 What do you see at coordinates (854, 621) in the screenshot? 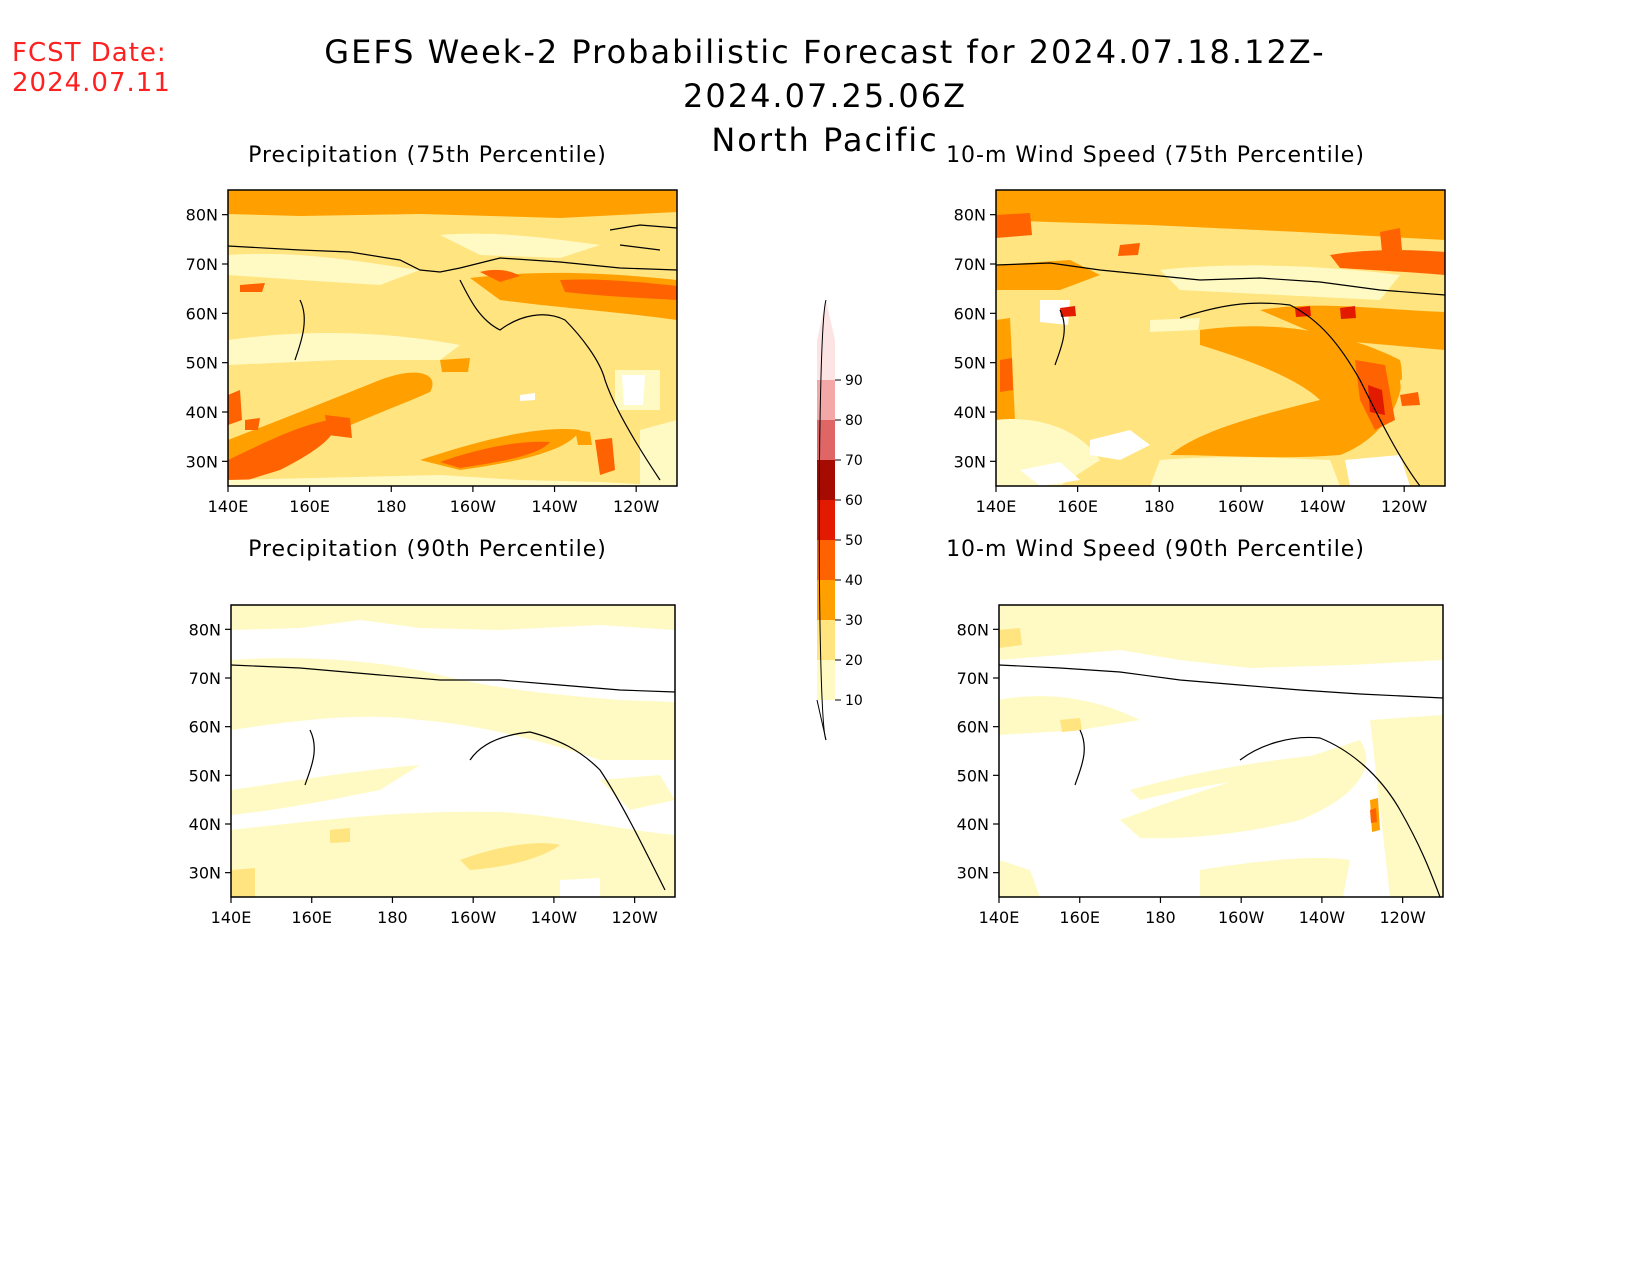
I see `colorbar-label: 30` at bounding box center [854, 621].